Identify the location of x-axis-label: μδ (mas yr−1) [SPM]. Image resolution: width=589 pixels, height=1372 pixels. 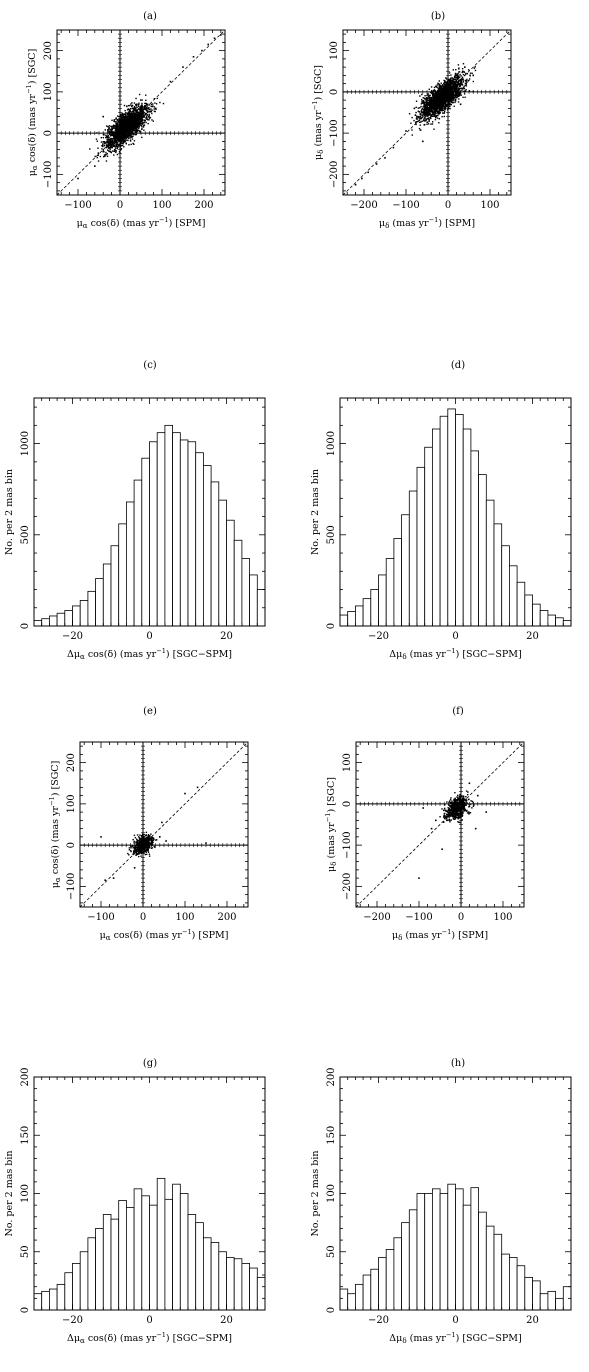
(427, 223).